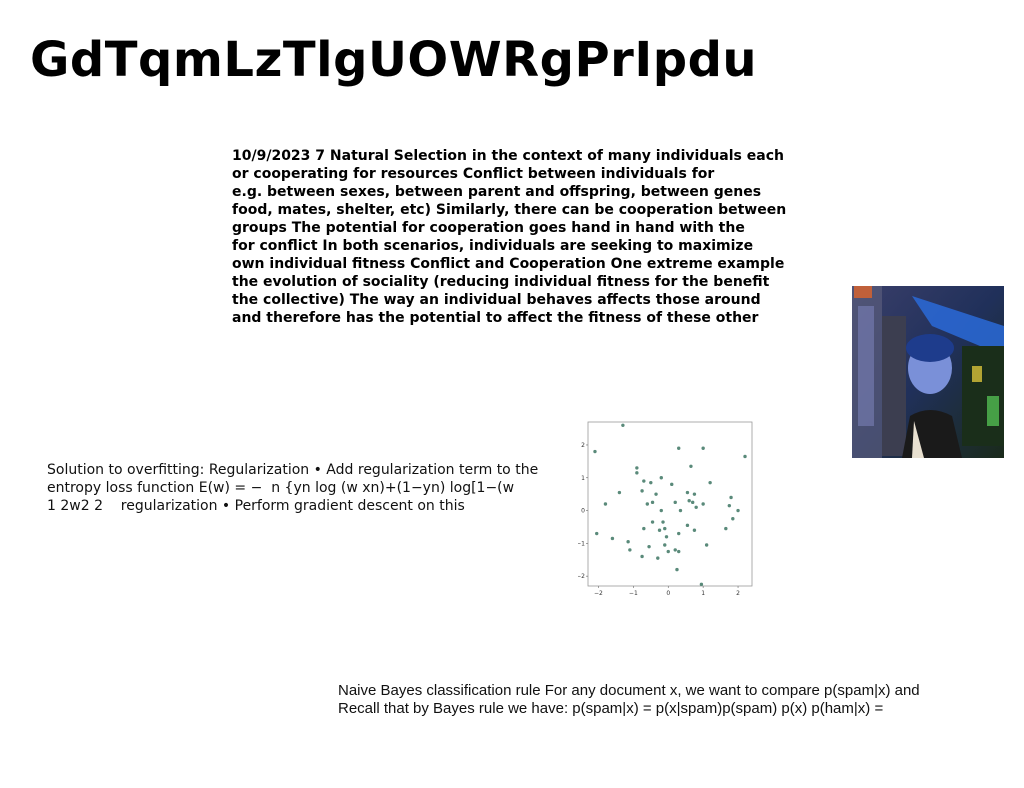 The width and height of the screenshot is (1024, 788). What do you see at coordinates (738, 593) in the screenshot?
I see `x-tick-label: 2` at bounding box center [738, 593].